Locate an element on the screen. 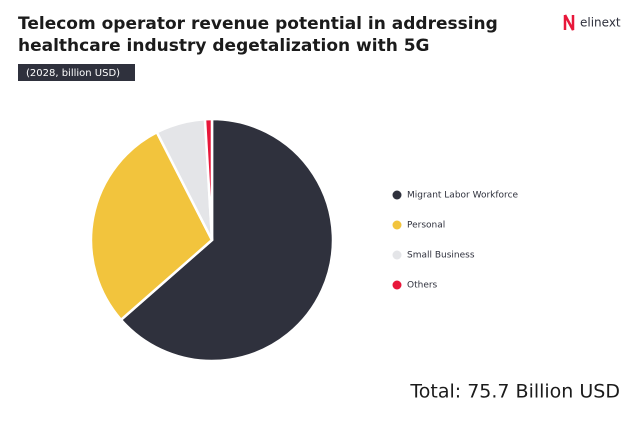  legend-label: Small Business is located at coordinates (441, 256).